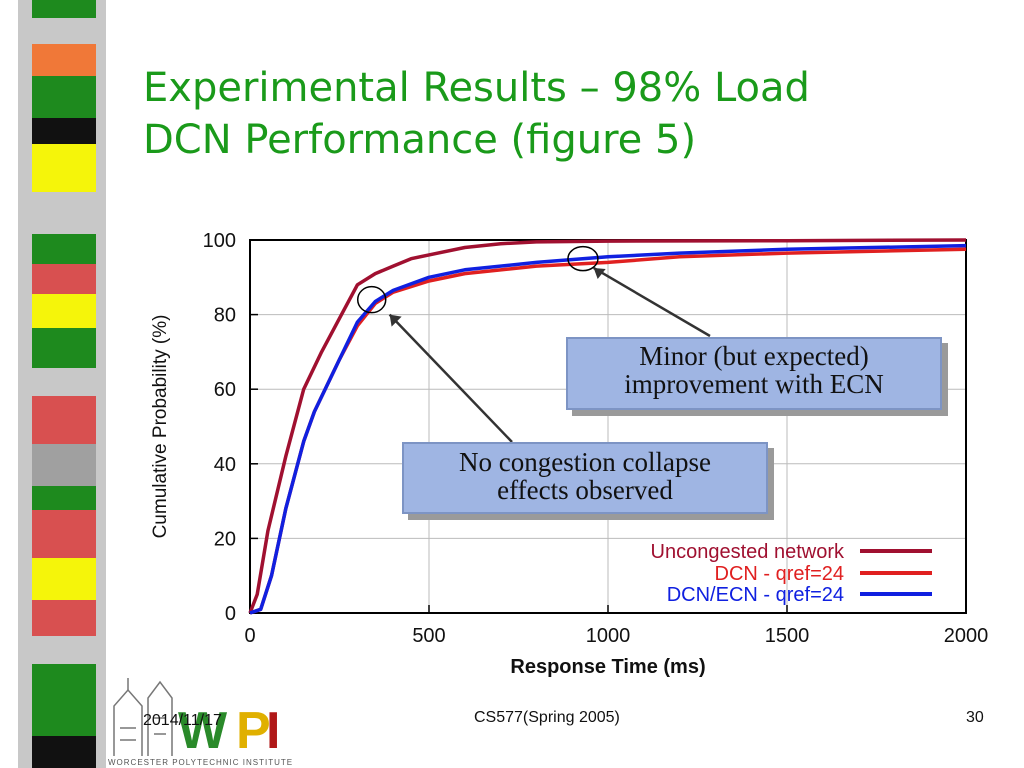 The width and height of the screenshot is (1024, 768). I want to click on footer-course: CS577(Spring 2005), so click(547, 717).